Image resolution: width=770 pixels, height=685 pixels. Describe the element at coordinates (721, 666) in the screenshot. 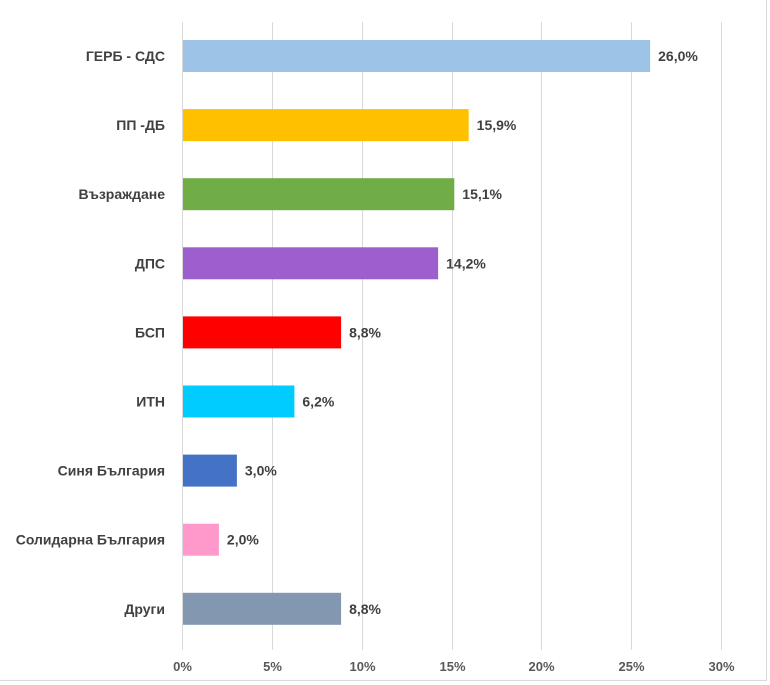

I see `x-tick-label: 30%` at that location.